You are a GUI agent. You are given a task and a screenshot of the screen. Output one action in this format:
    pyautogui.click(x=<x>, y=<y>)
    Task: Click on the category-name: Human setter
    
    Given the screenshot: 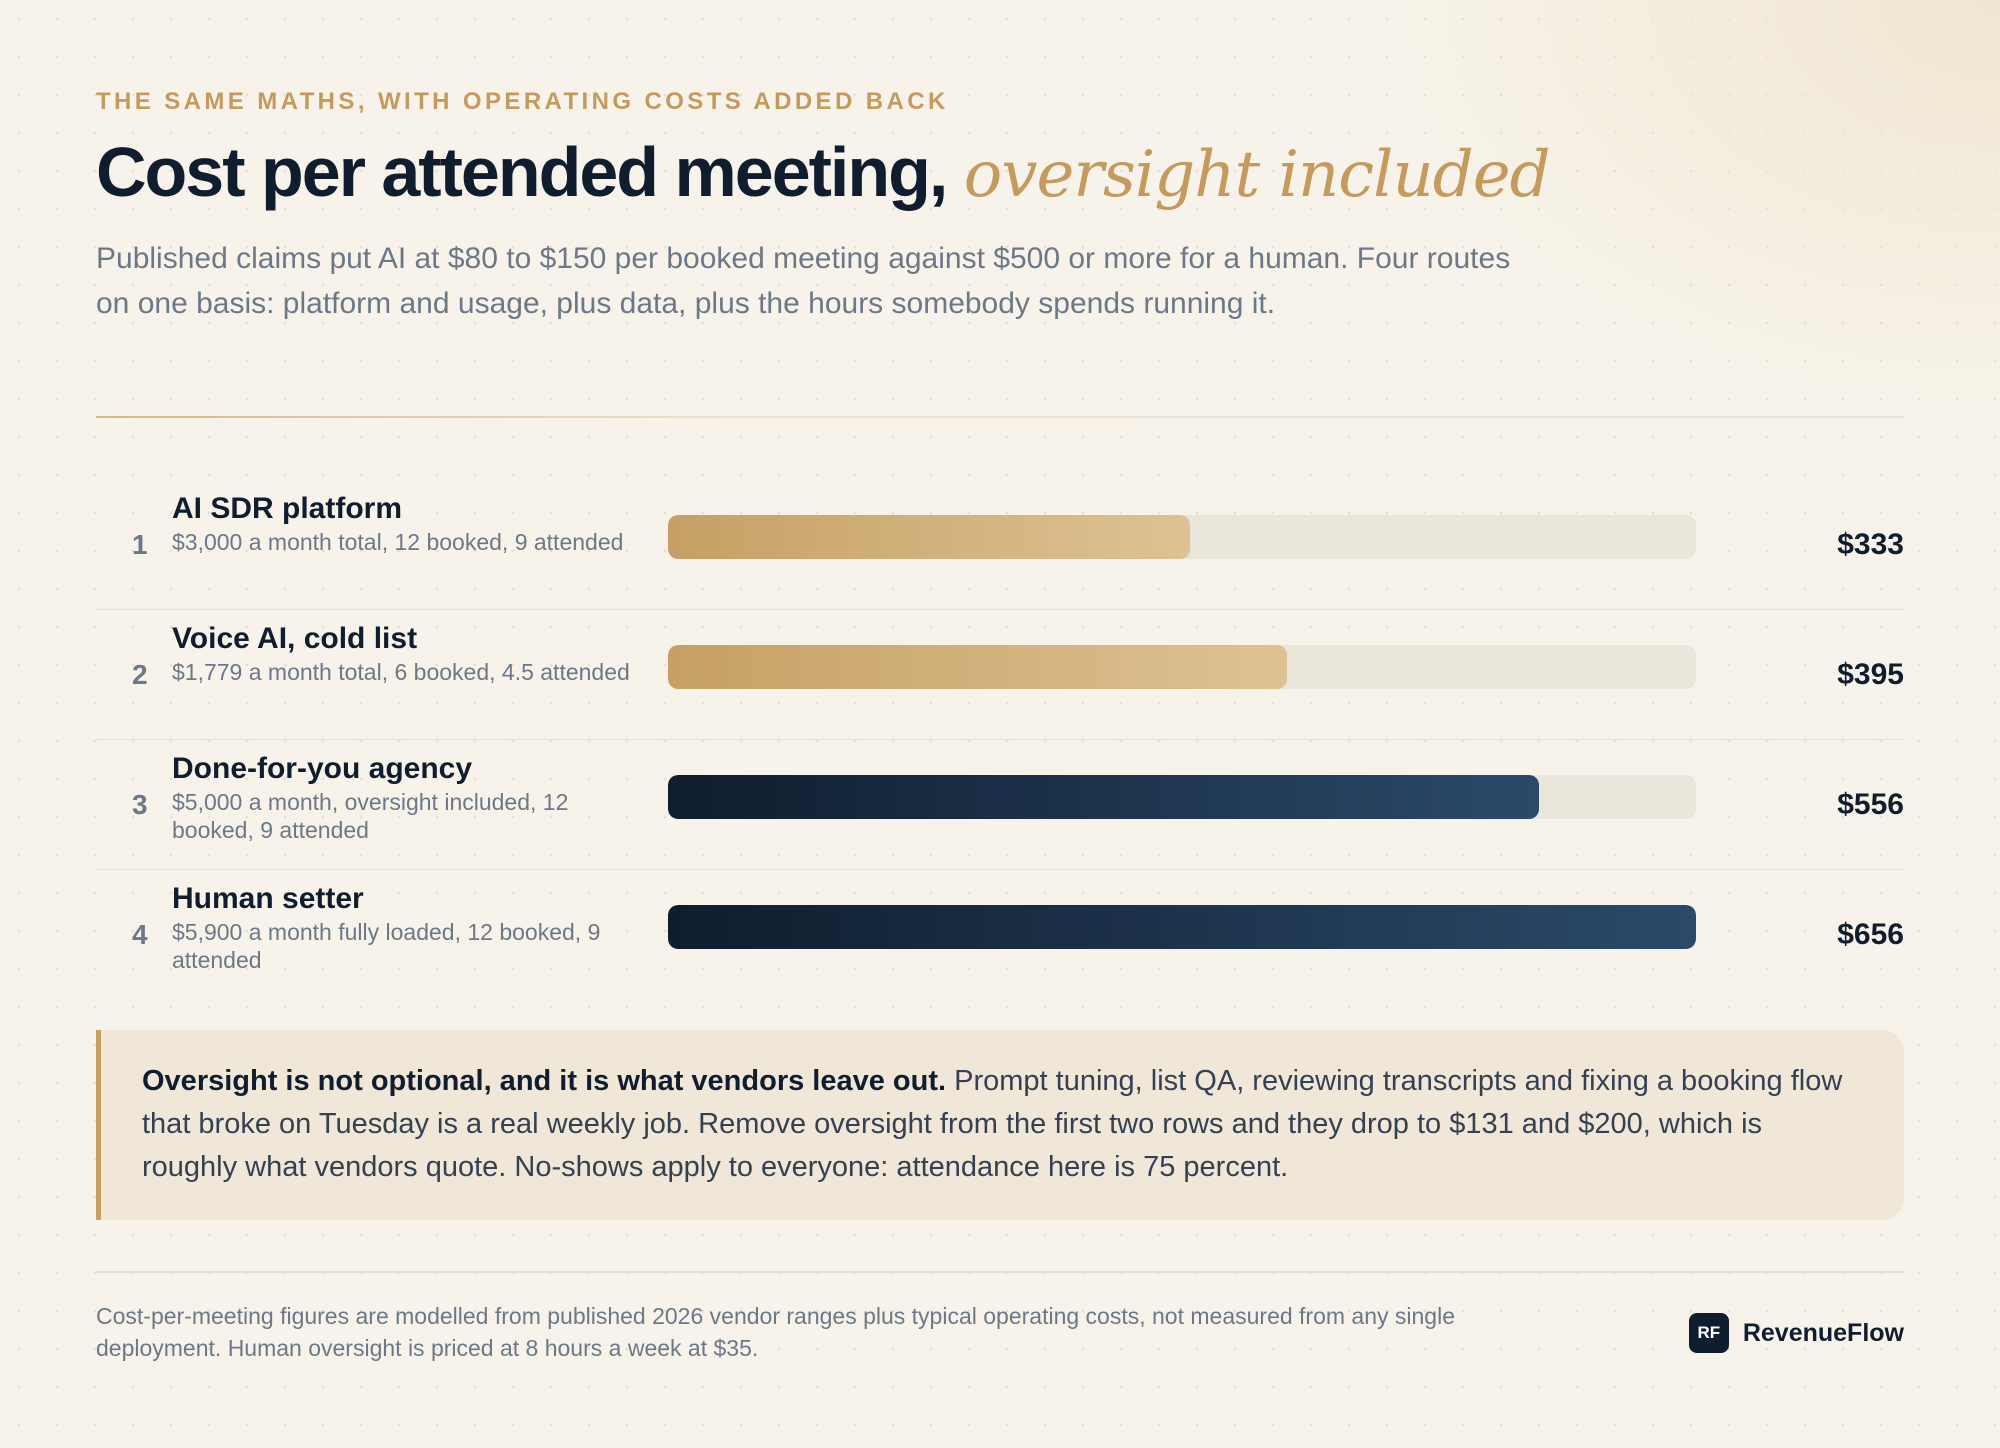 What is the action you would take?
    pyautogui.click(x=268, y=898)
    